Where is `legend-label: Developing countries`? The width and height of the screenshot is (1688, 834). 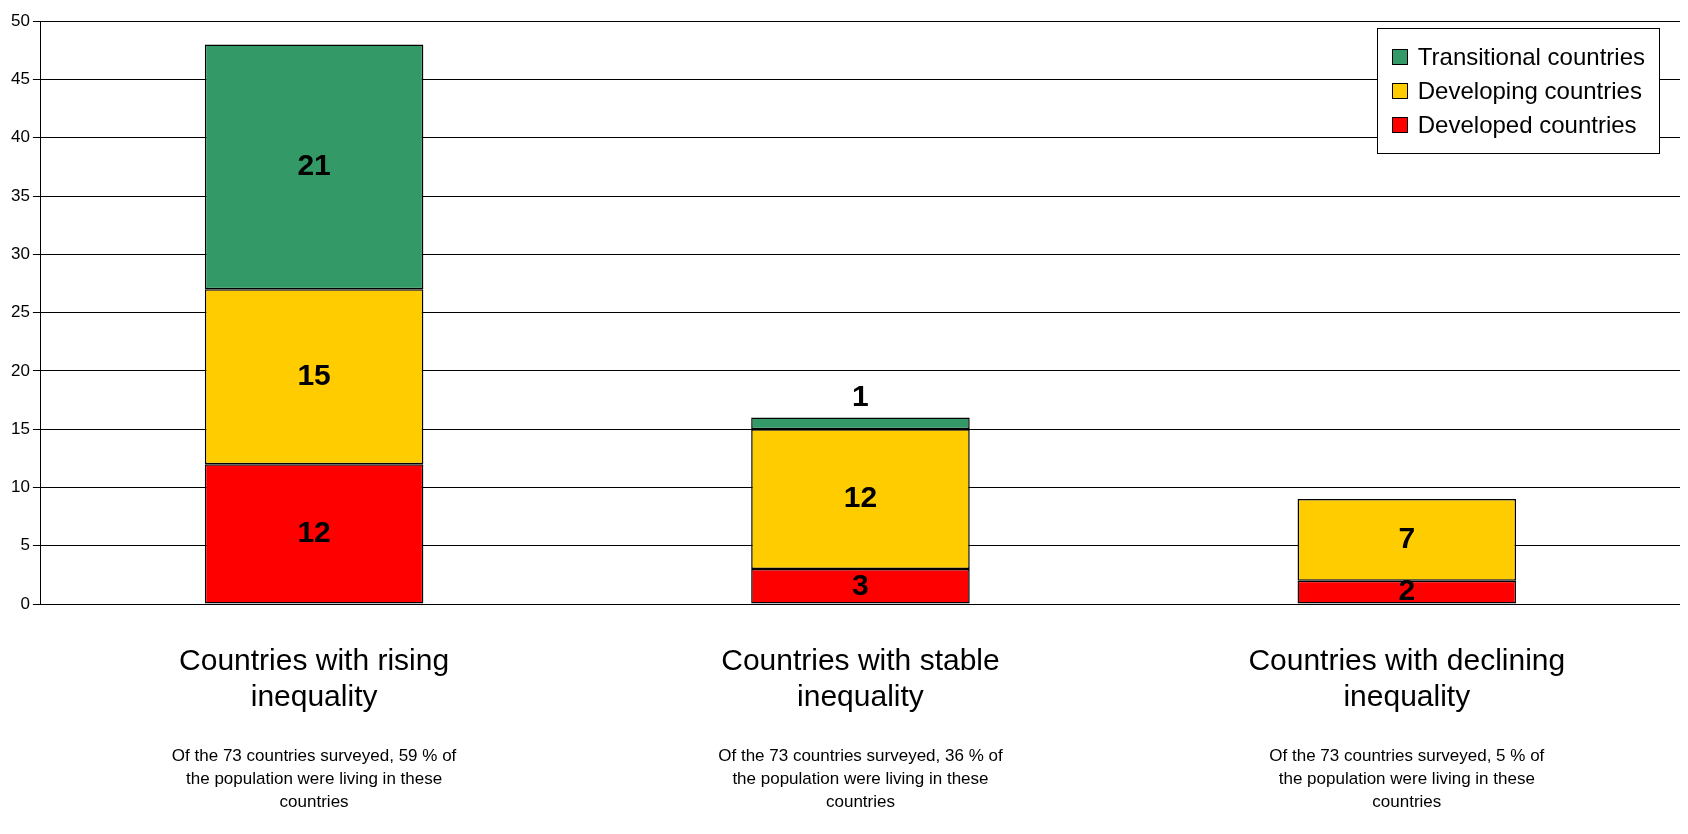 legend-label: Developing countries is located at coordinates (1529, 91).